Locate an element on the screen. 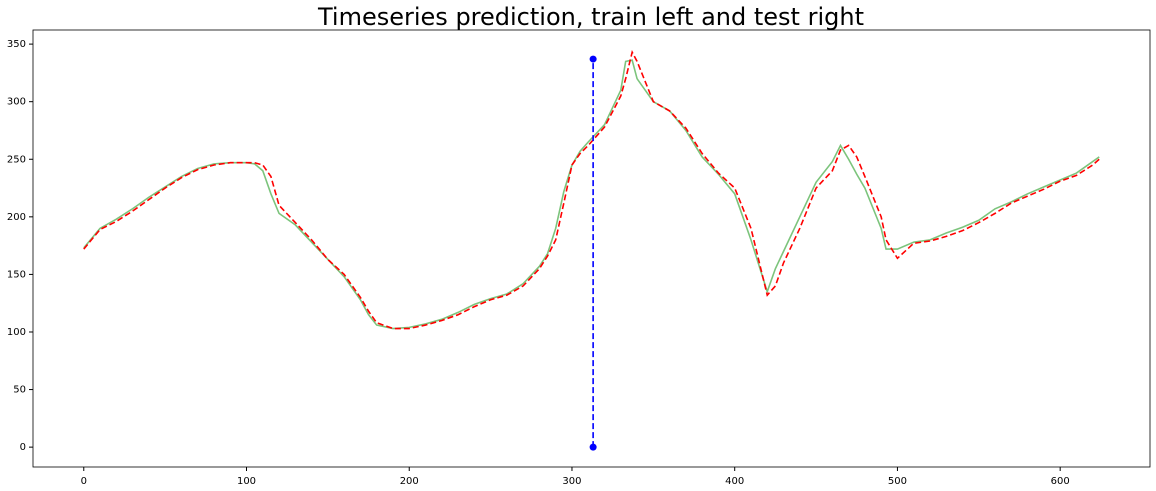 The image size is (1156, 491). x-tick-label: 0 is located at coordinates (84, 481).